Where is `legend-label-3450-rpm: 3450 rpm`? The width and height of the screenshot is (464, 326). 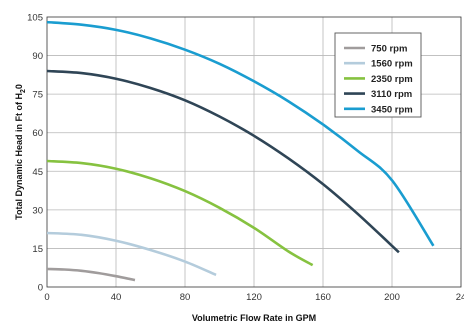
legend-label-3450-rpm: 3450 rpm is located at coordinates (392, 109).